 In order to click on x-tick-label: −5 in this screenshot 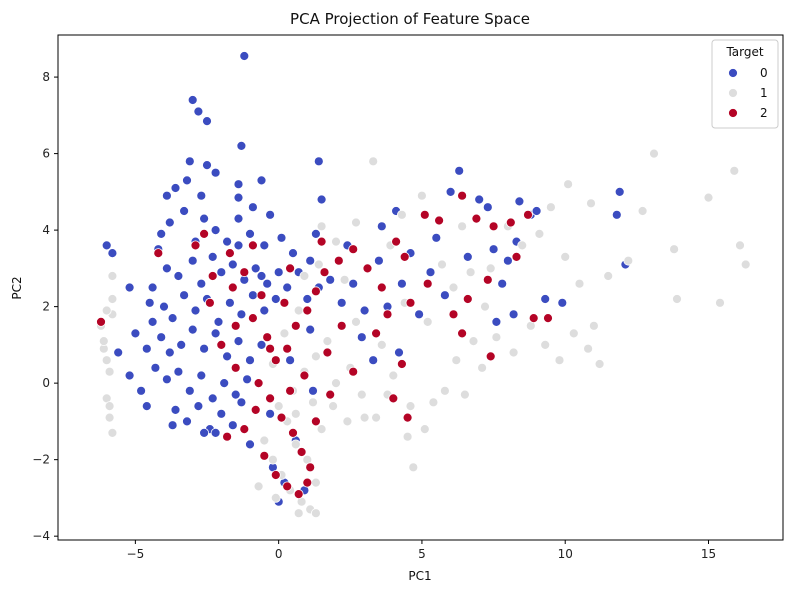, I will do `click(136, 554)`.